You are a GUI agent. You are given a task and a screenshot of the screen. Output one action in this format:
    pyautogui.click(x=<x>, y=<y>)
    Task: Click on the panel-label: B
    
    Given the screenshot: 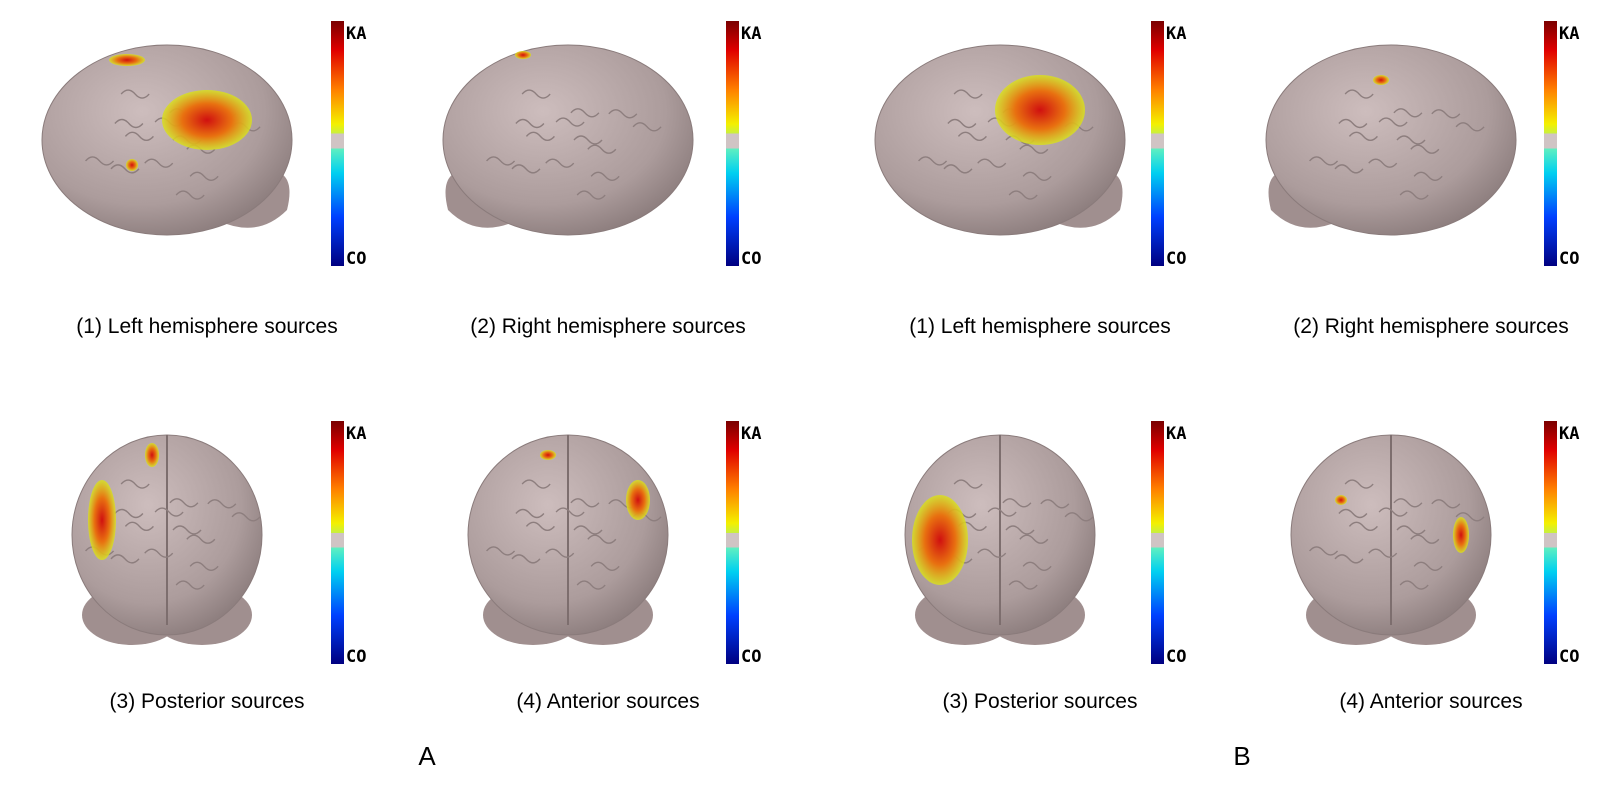 What is the action you would take?
    pyautogui.click(x=1241, y=756)
    